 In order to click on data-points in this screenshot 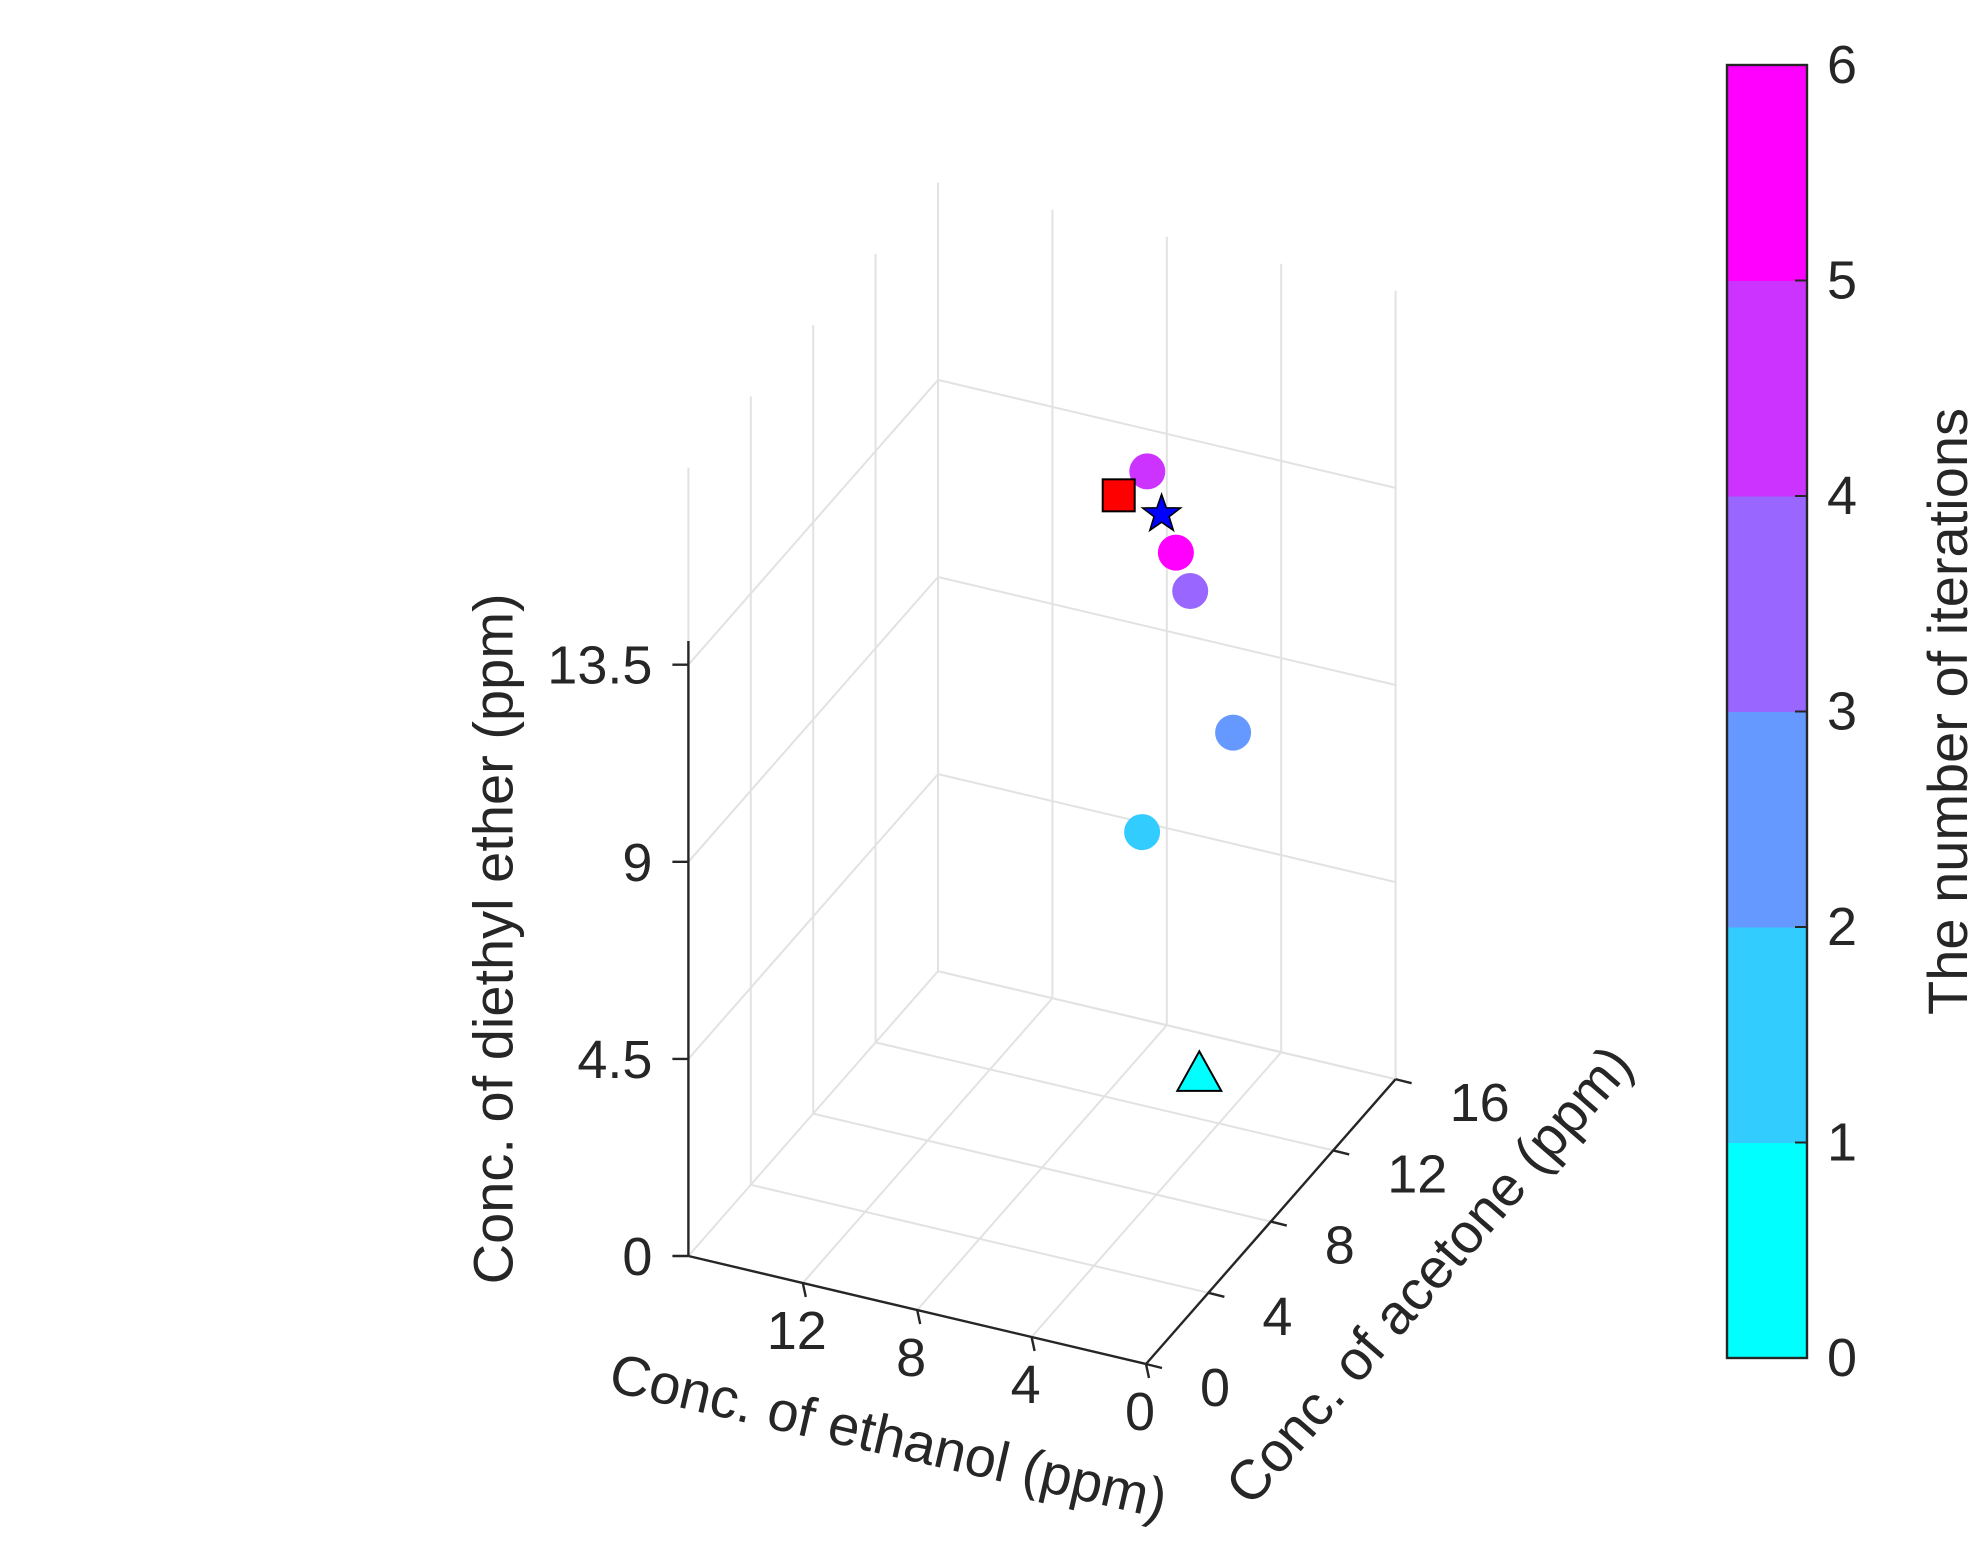, I will do `click(1176, 772)`.